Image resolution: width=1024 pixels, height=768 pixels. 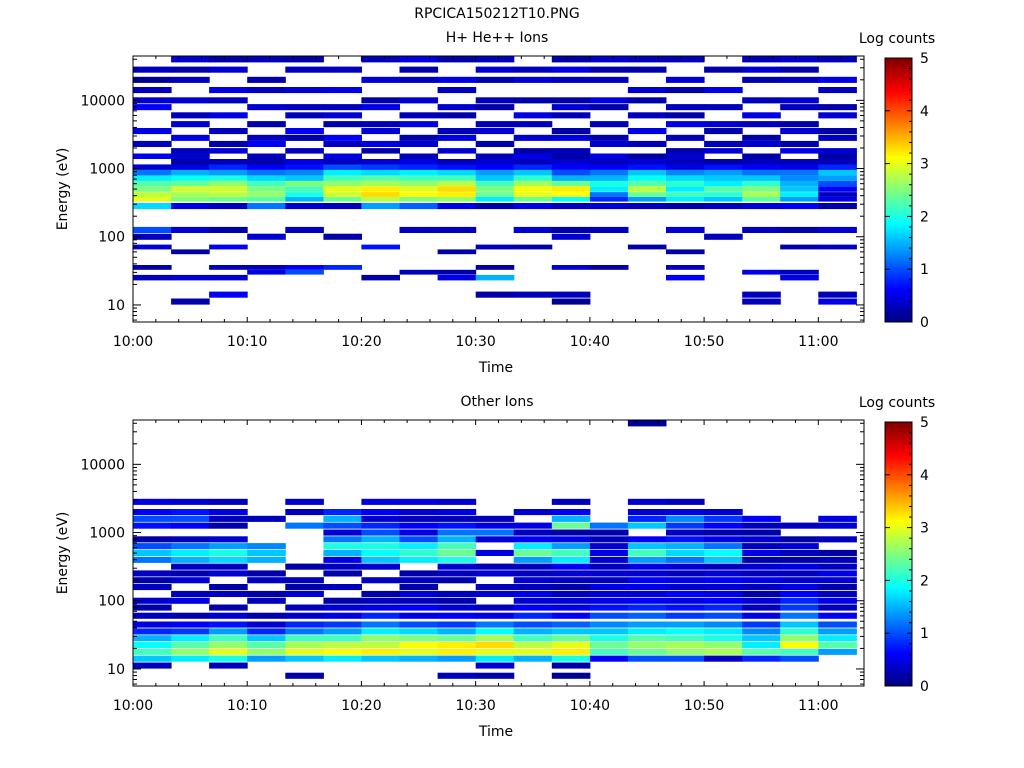 What do you see at coordinates (102, 465) in the screenshot?
I see `y-tick-label: 10000` at bounding box center [102, 465].